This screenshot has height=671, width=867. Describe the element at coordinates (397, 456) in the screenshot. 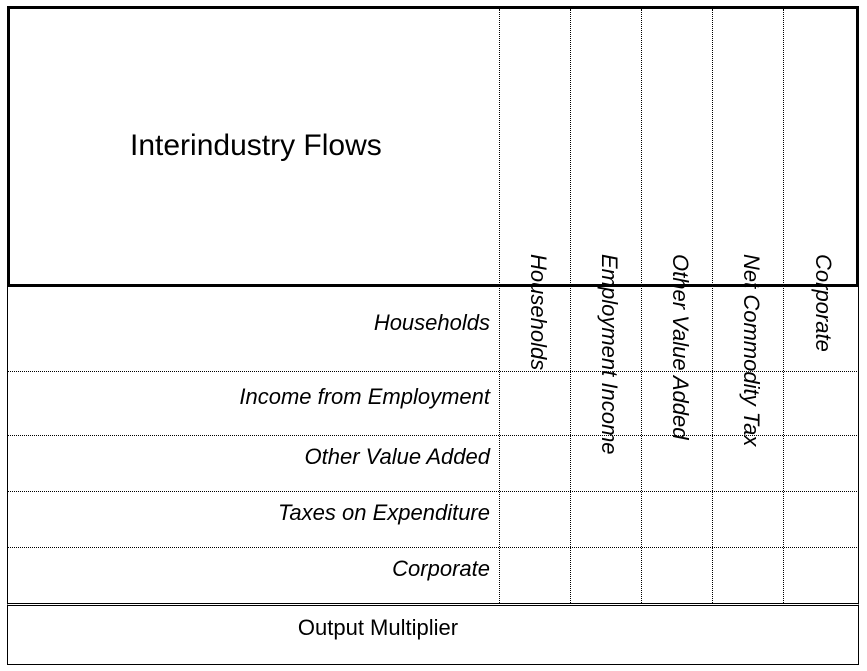

I see `row-label-other-value-added: Other Value Added` at that location.